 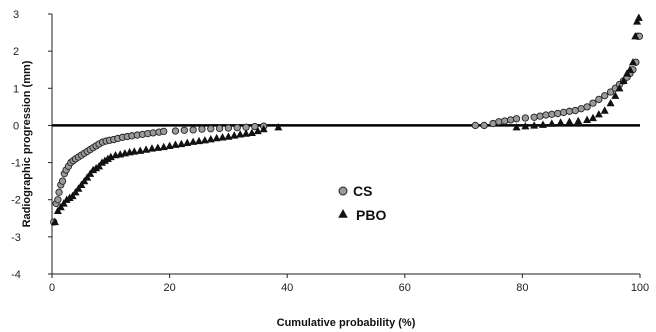 I want to click on x-tick-label: 100, so click(x=640, y=288).